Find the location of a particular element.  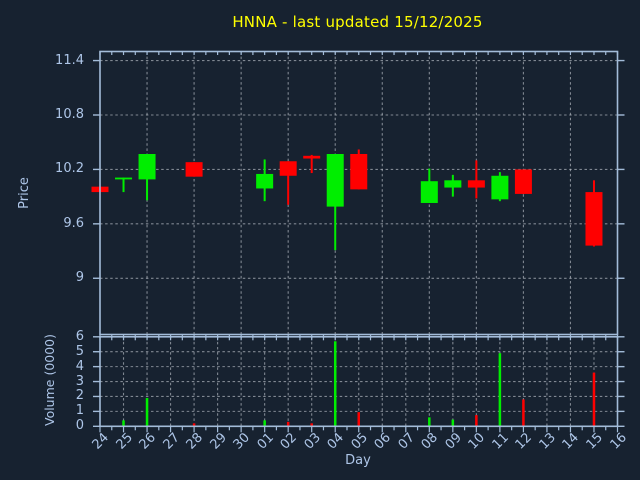

price-tick-label: 11.4 is located at coordinates (69, 60).